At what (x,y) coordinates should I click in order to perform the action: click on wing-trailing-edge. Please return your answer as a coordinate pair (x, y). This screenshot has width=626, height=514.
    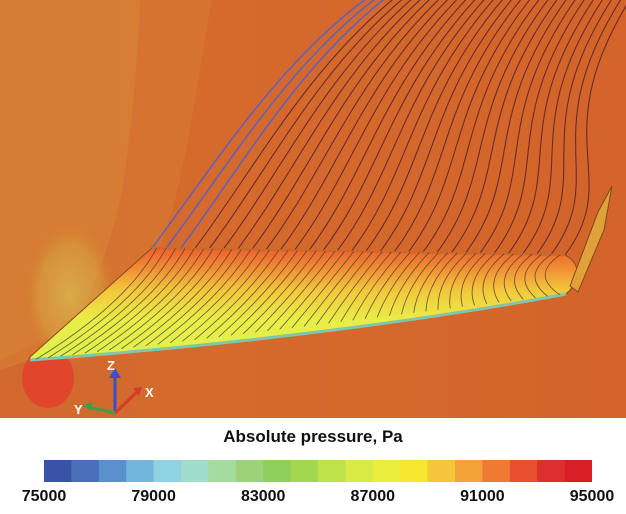
    Looking at the image, I should click on (298, 327).